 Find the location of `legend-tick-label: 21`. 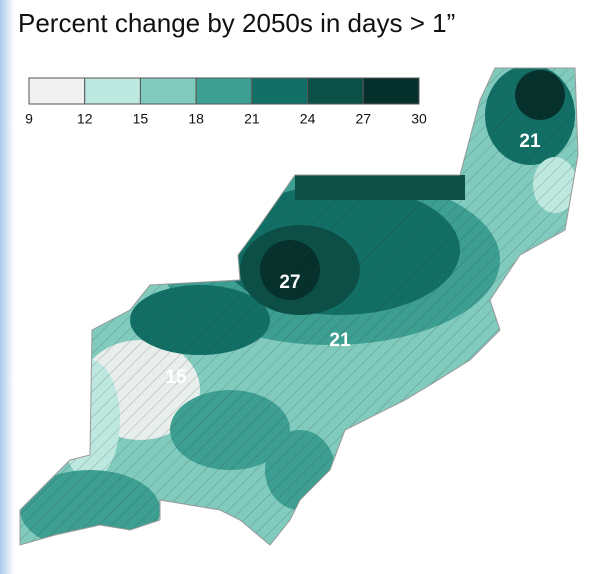

legend-tick-label: 21 is located at coordinates (252, 119).